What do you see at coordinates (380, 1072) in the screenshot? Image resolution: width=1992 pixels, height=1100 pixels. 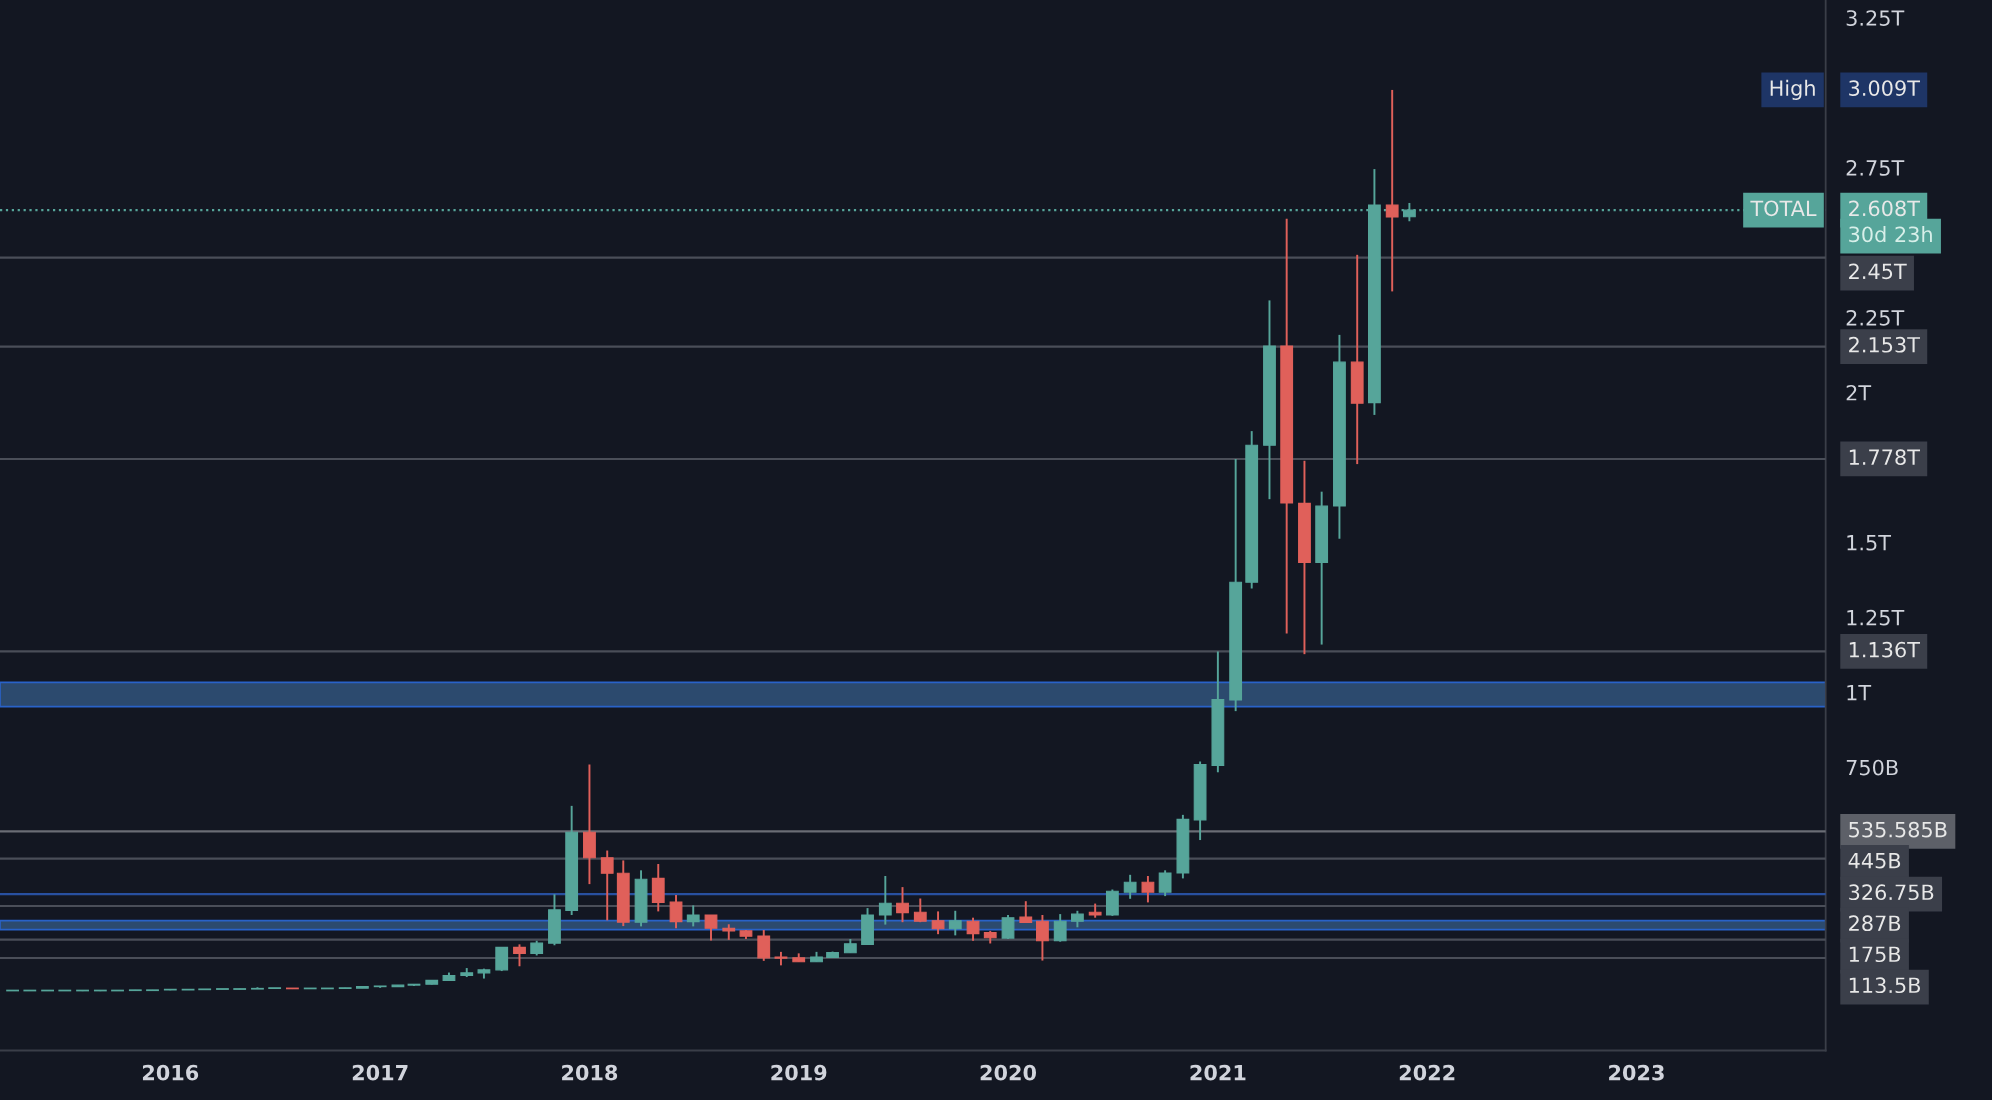 I see `x-tick-label: 2017` at bounding box center [380, 1072].